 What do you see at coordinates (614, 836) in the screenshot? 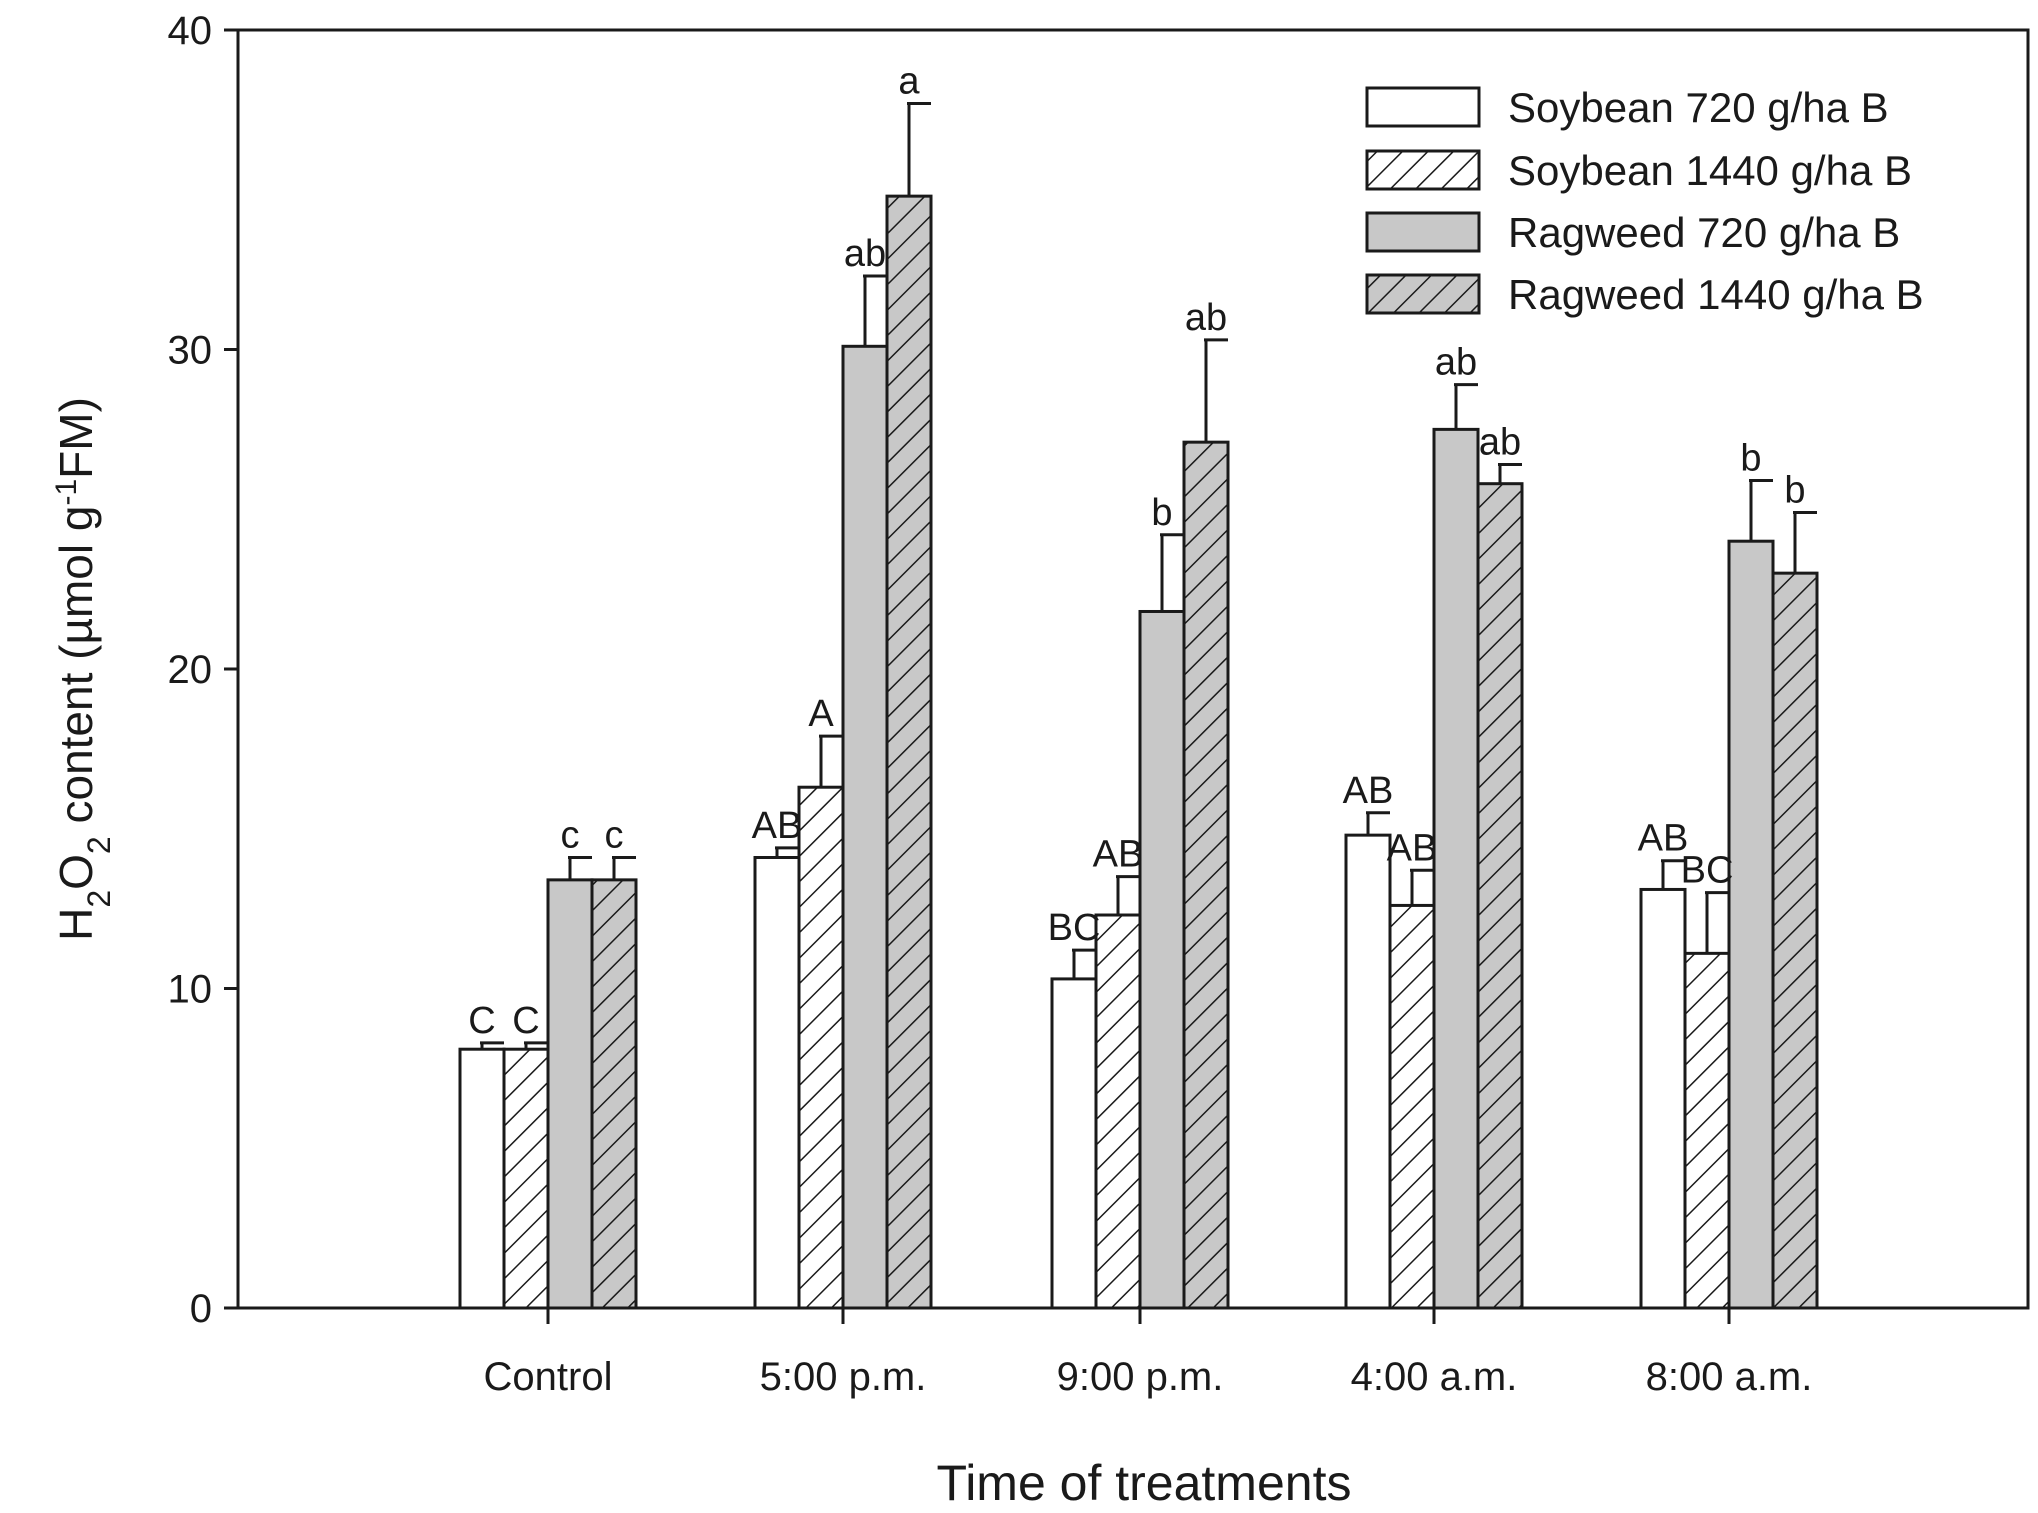
I see `significance-label-s3-c0: c` at bounding box center [614, 836].